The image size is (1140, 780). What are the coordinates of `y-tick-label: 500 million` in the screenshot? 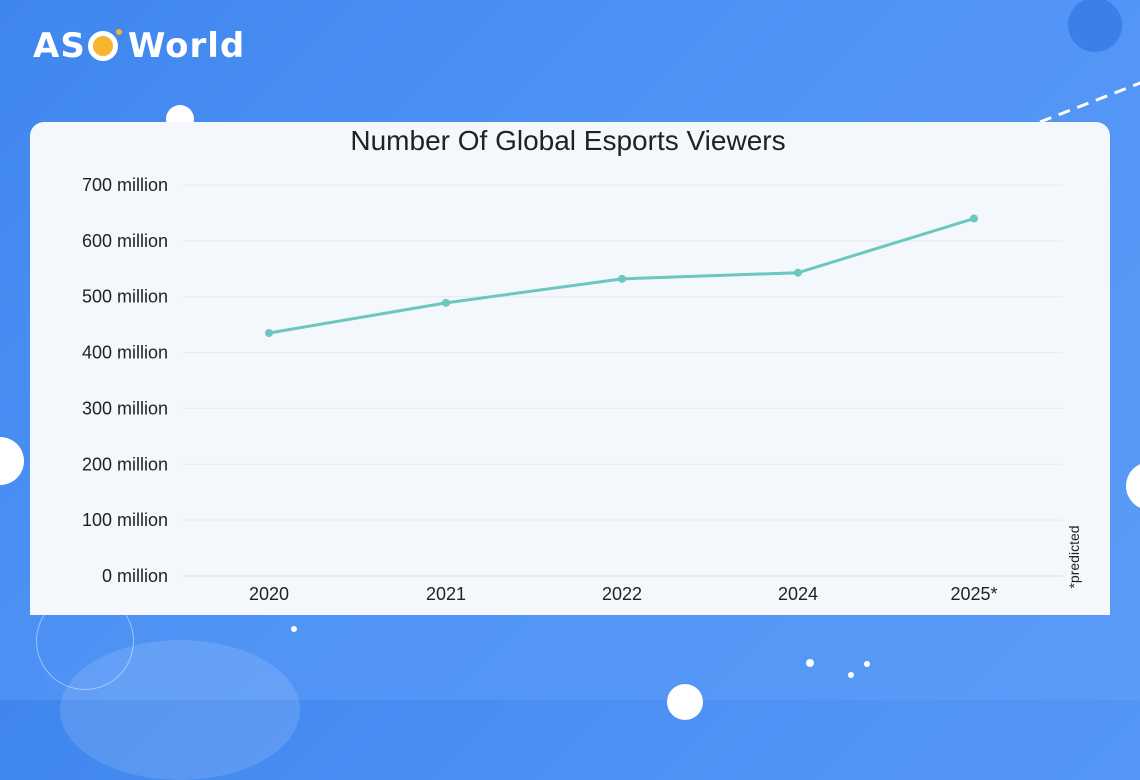 It's located at (125, 297).